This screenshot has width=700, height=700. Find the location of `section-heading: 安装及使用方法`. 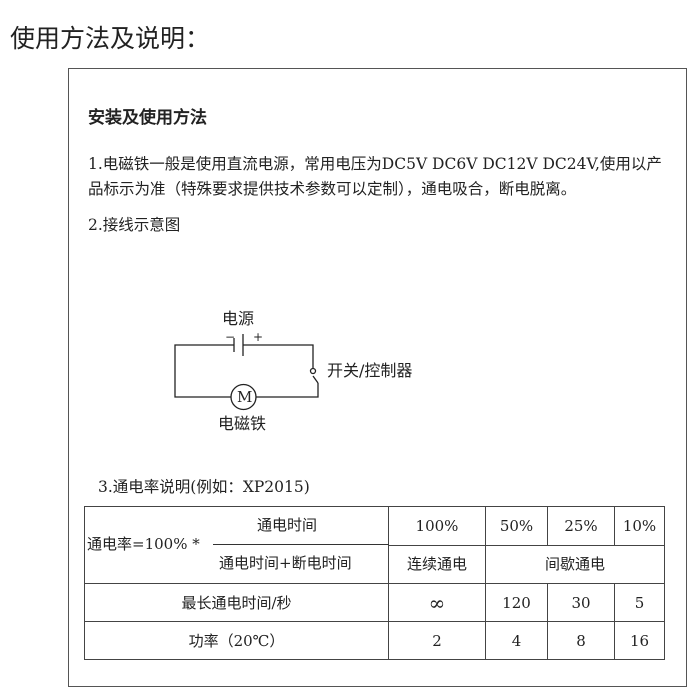

section-heading: 安装及使用方法 is located at coordinates (147, 118).